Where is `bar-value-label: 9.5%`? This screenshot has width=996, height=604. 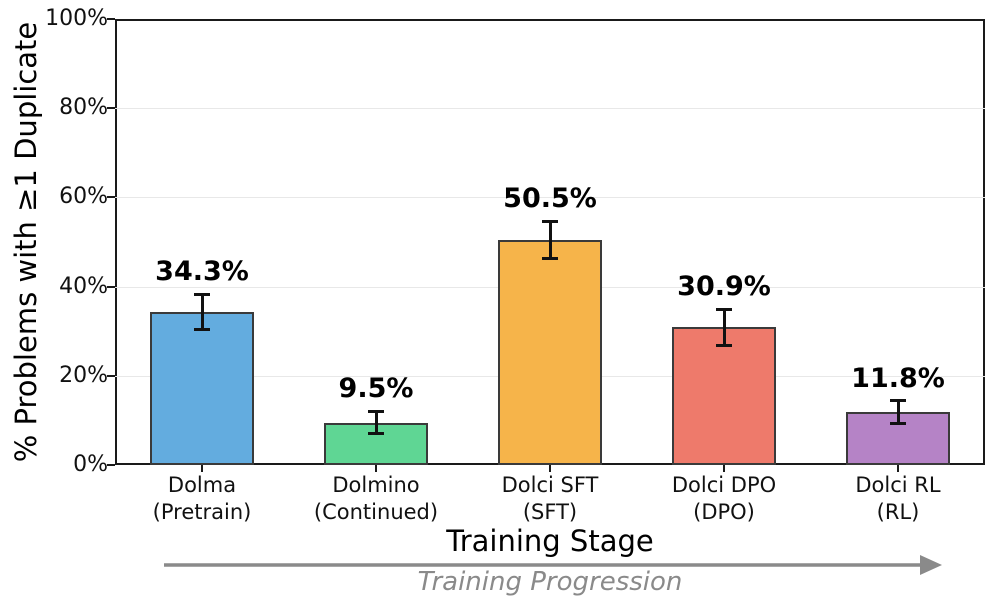 bar-value-label: 9.5% is located at coordinates (376, 389).